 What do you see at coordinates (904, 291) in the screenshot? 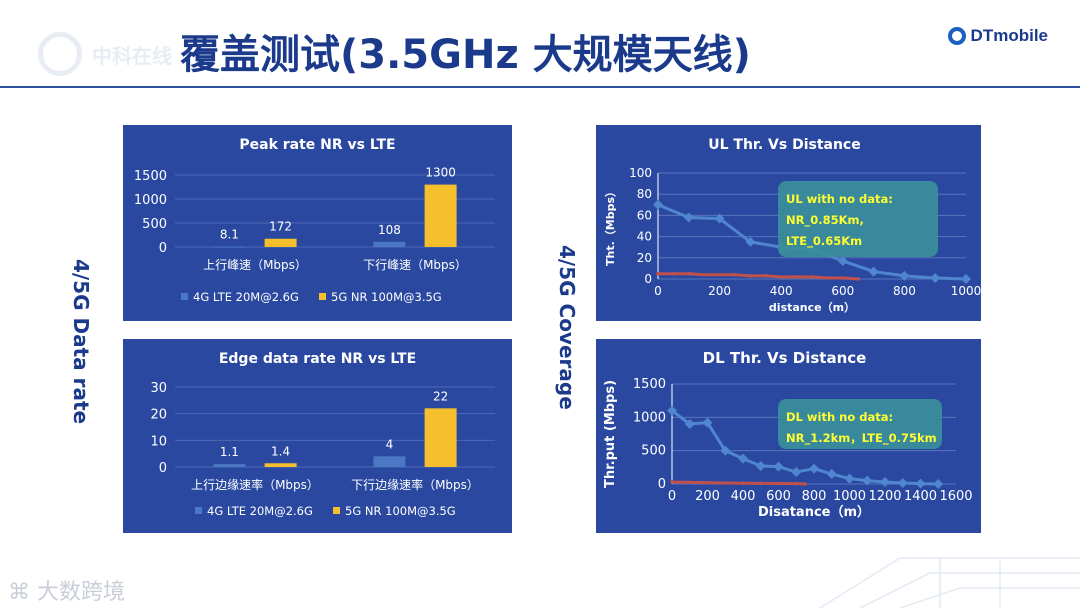
I see `x-tick-label: 800` at bounding box center [904, 291].